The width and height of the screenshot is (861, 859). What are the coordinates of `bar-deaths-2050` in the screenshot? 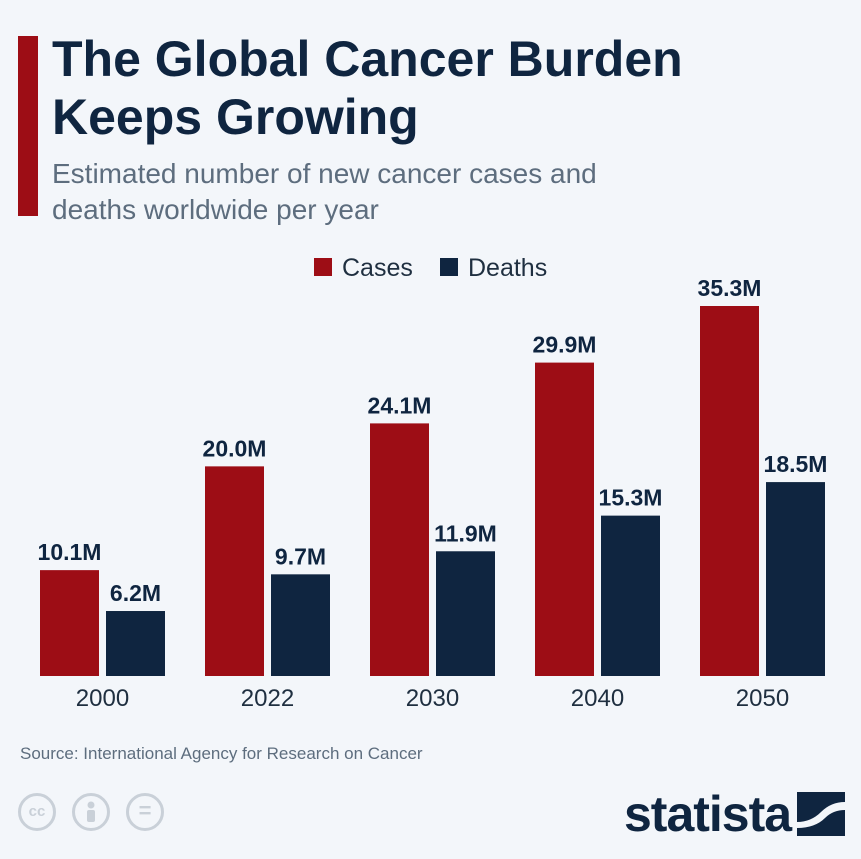 It's located at (795, 579).